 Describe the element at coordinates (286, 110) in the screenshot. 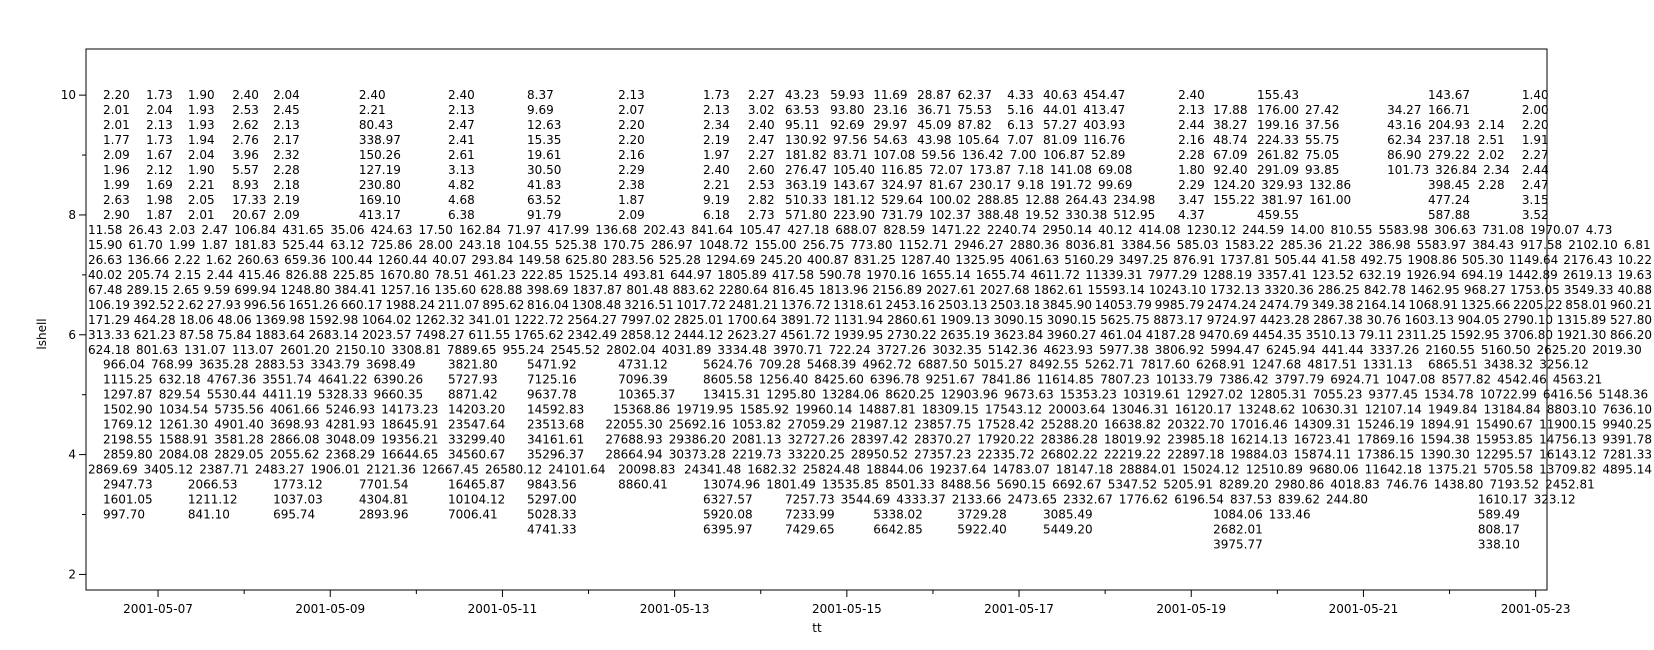

I see `data-label: 2.45` at that location.